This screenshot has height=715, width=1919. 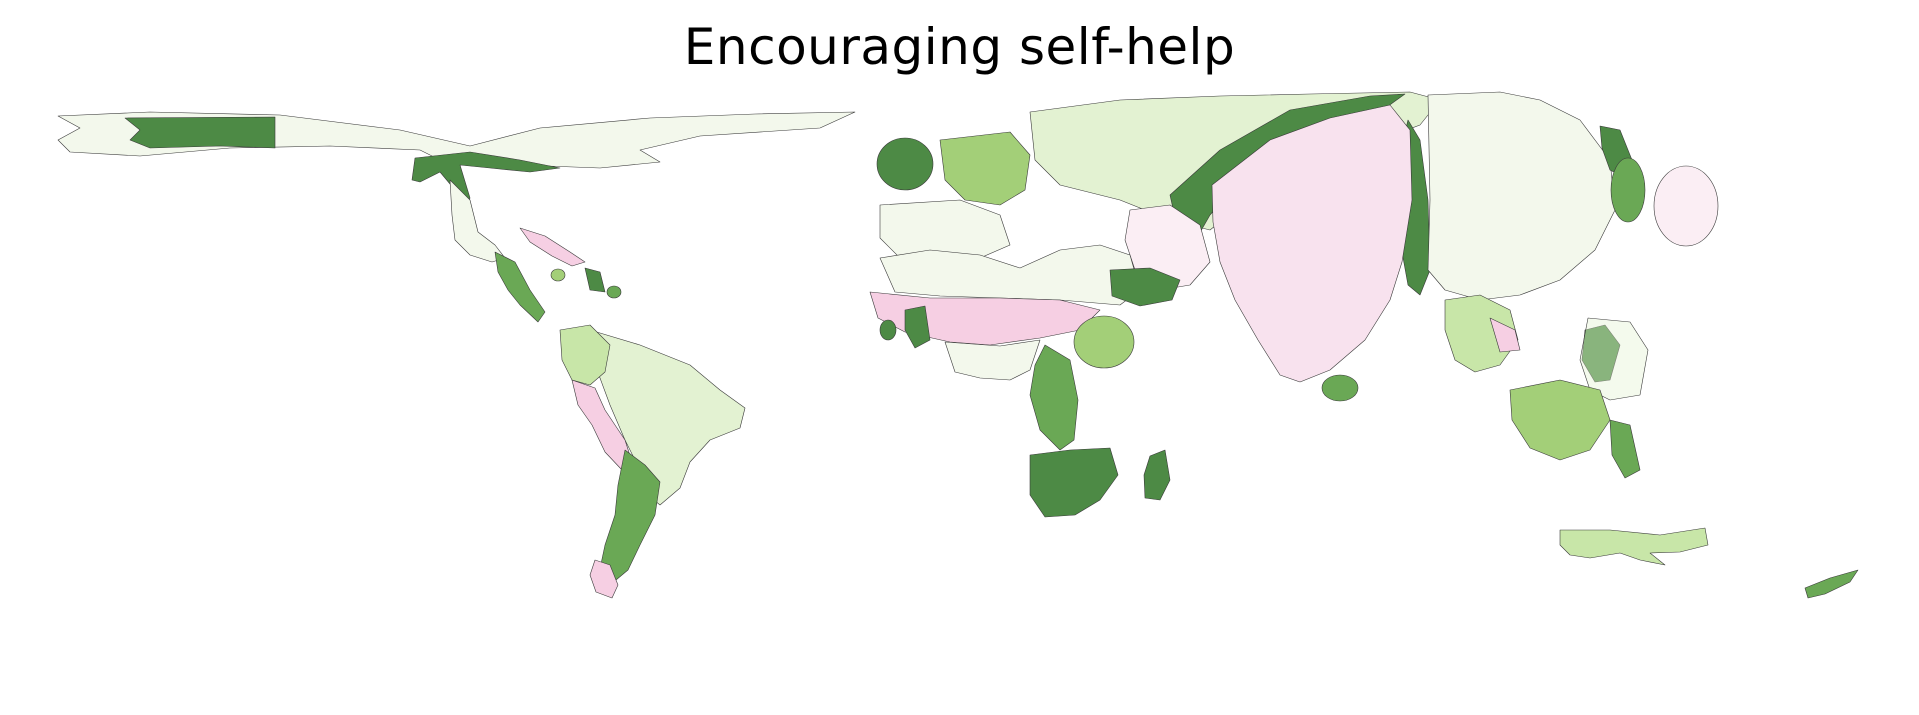 I want to click on region-china, so click(x=1521, y=196).